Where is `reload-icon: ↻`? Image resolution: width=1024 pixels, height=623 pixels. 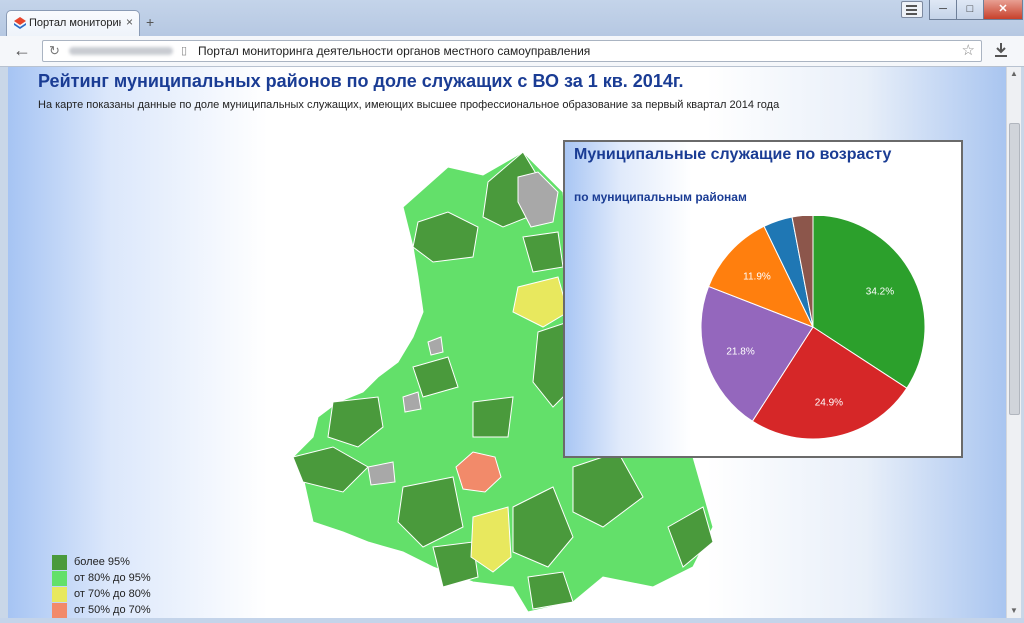 reload-icon: ↻ is located at coordinates (54, 50).